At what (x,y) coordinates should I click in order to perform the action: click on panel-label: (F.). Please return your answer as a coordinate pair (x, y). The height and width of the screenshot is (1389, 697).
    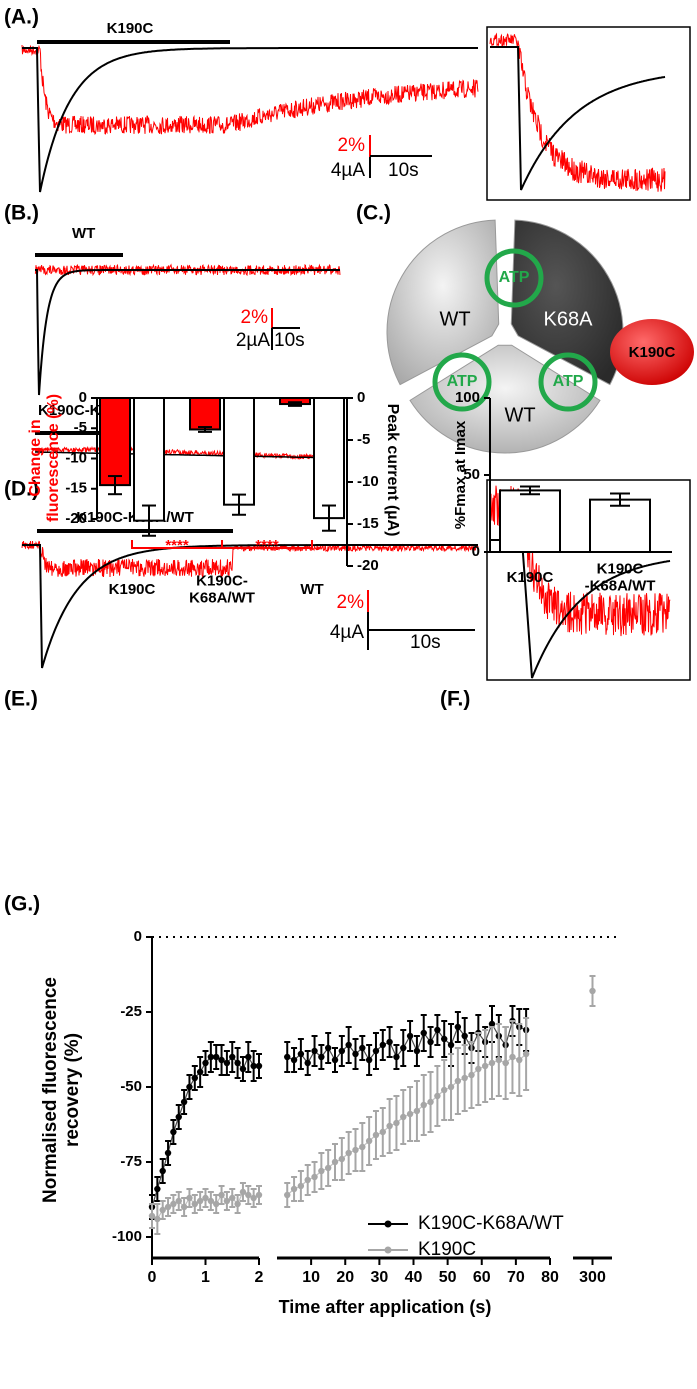
    Looking at the image, I should click on (455, 699).